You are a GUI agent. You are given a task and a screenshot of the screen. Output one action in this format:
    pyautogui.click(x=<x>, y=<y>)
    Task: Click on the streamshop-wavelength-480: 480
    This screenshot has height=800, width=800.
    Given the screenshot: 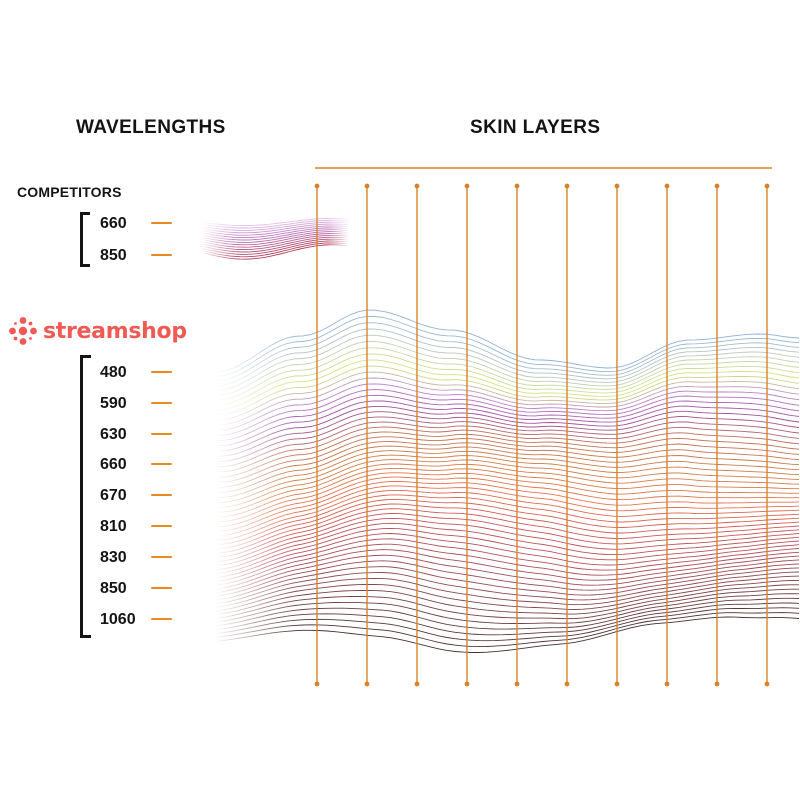 What is the action you would take?
    pyautogui.click(x=113, y=372)
    